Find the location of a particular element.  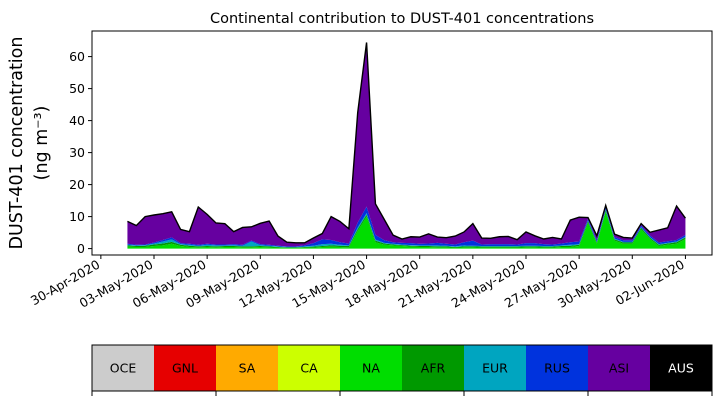

colorbar-swatch-sa is located at coordinates (247, 368).